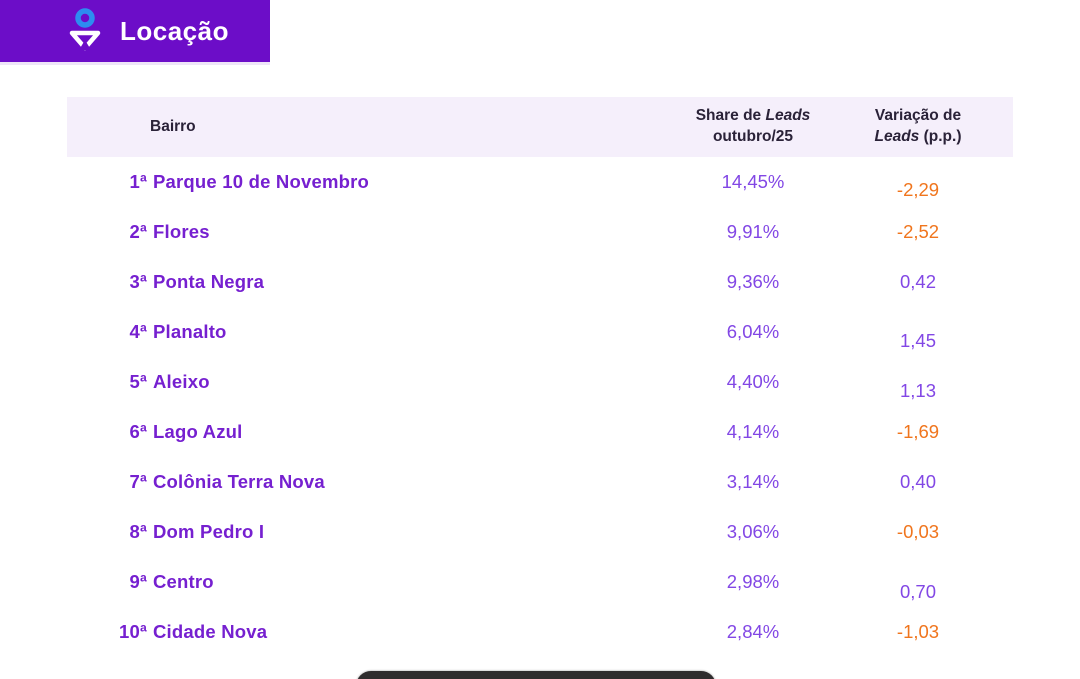 Image resolution: width=1080 pixels, height=679 pixels. I want to click on bairro-name: Planalto, so click(190, 331).